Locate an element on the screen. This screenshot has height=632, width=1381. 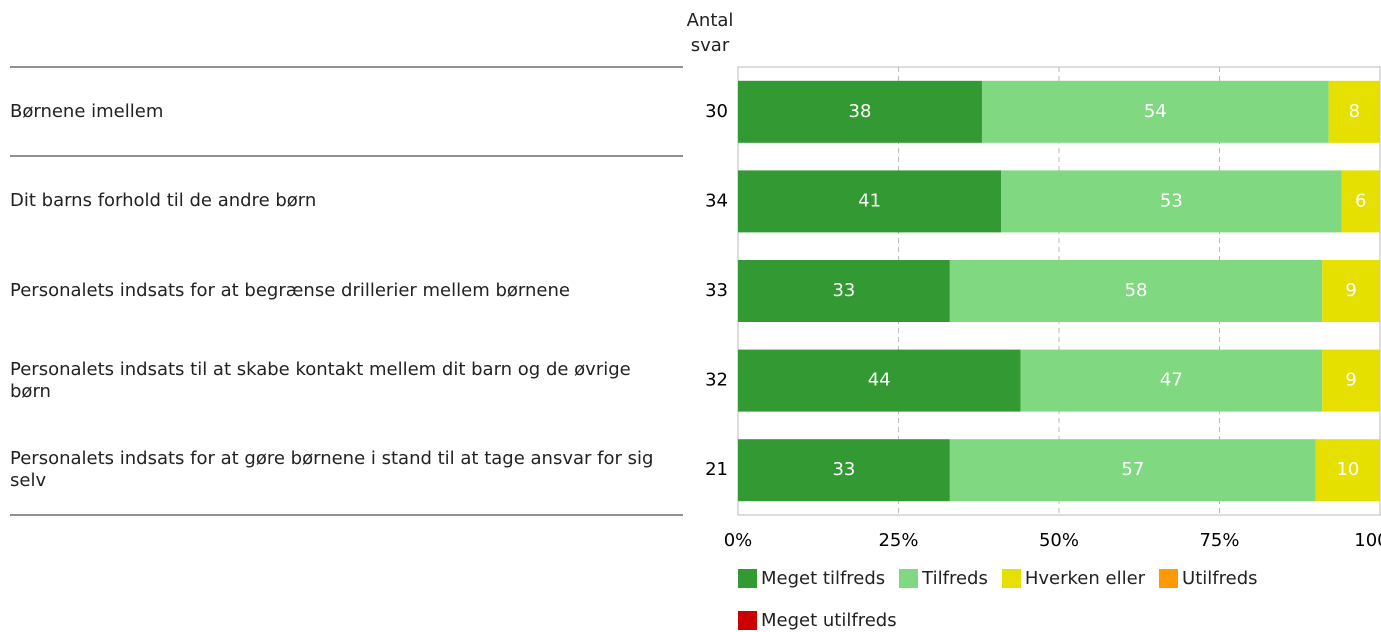
count-title: Antal svar is located at coordinates (710, 33).